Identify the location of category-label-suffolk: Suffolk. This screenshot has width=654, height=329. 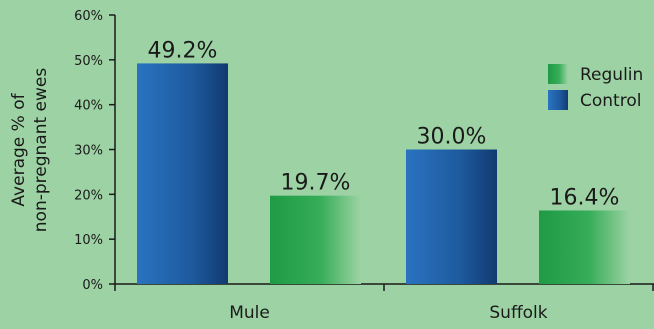
(518, 313).